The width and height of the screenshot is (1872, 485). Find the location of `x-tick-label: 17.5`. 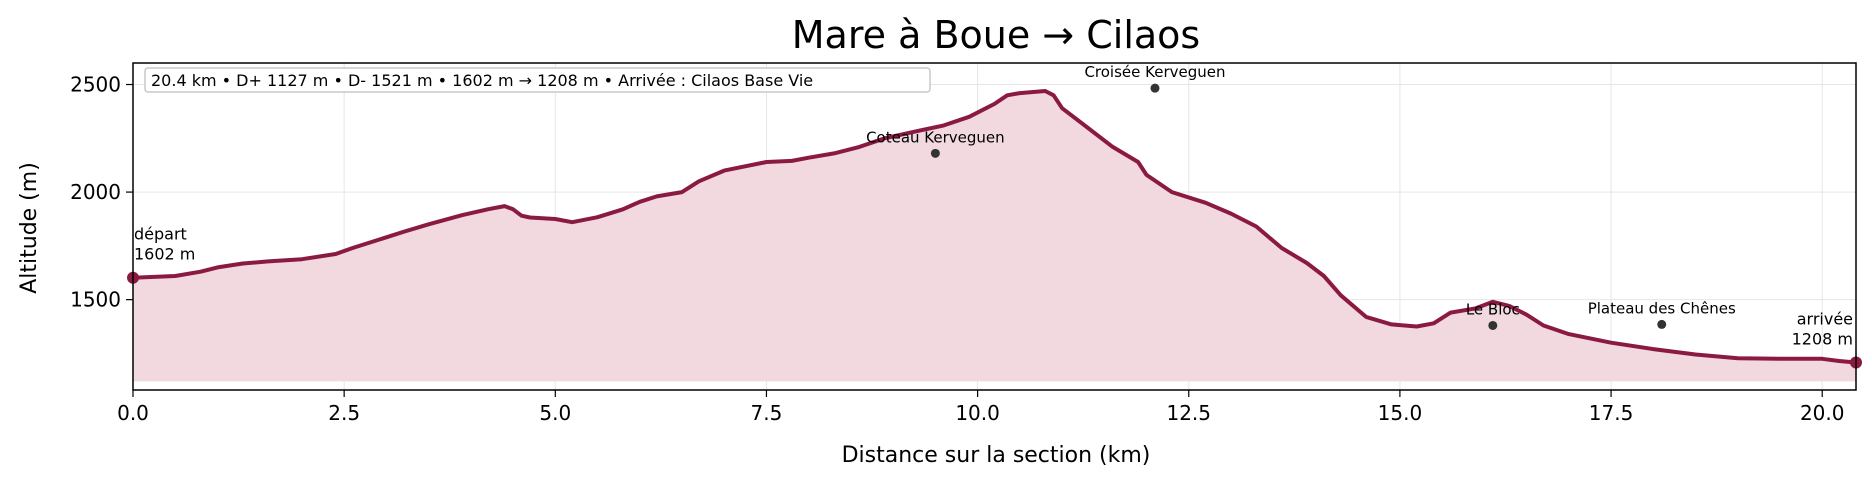

x-tick-label: 17.5 is located at coordinates (1611, 413).